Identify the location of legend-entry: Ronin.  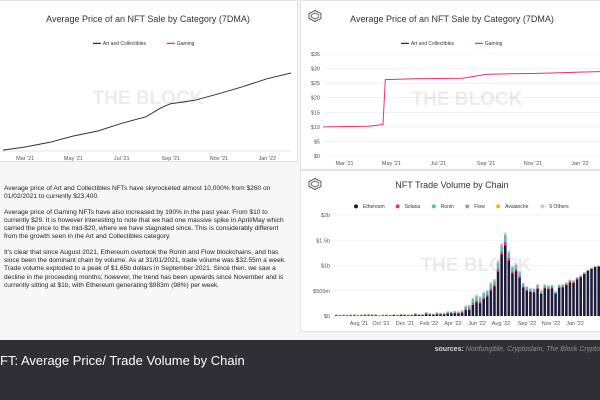
(447, 207).